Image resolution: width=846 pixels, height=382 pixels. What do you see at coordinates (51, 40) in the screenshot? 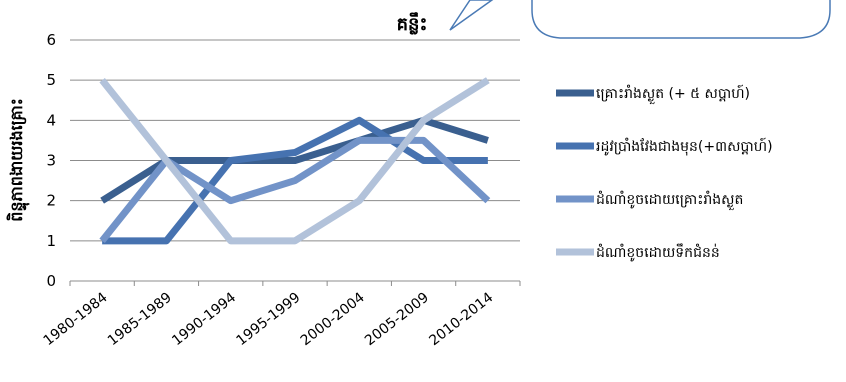
I see `y-tick-label: 6` at bounding box center [51, 40].